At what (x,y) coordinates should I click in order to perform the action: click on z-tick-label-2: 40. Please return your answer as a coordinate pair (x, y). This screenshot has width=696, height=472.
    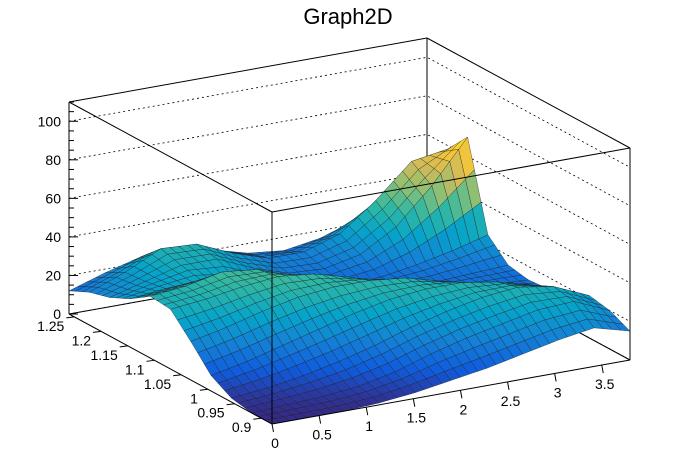
    Looking at the image, I should click on (53, 237).